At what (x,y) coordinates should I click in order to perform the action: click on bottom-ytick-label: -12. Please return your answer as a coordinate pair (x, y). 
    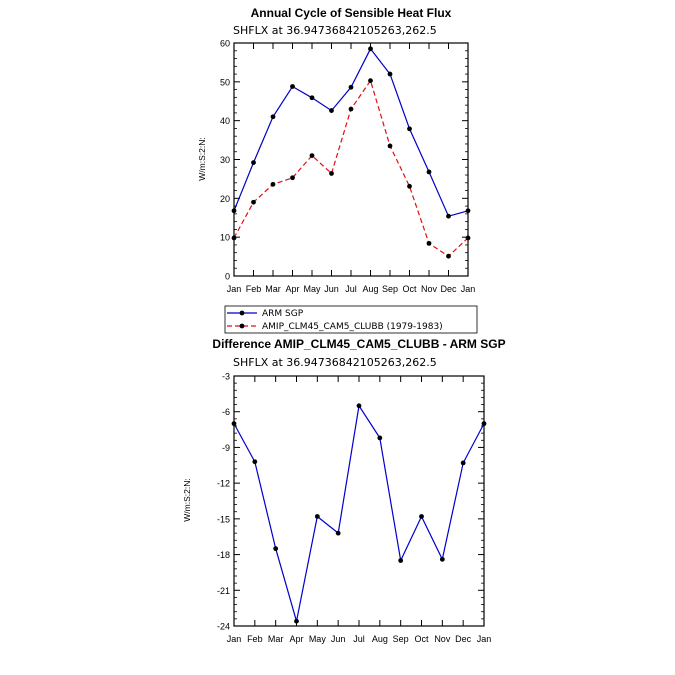
    Looking at the image, I should click on (223, 484).